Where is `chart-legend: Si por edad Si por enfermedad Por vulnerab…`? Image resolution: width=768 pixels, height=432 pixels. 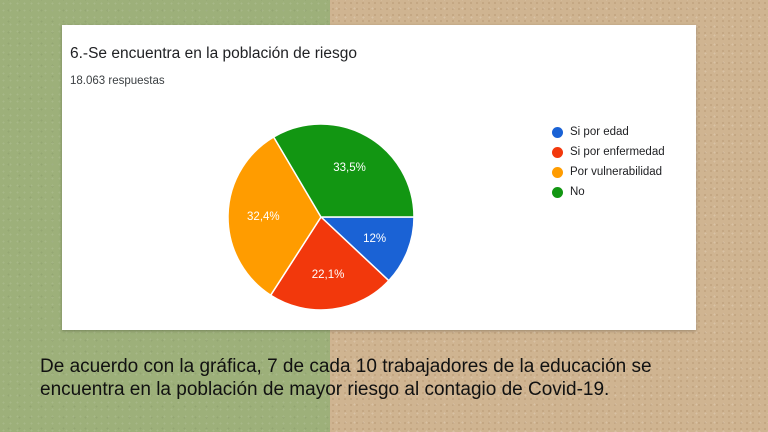
chart-legend: Si por edad Si por enfermedad Por vulnerab… is located at coordinates (608, 162).